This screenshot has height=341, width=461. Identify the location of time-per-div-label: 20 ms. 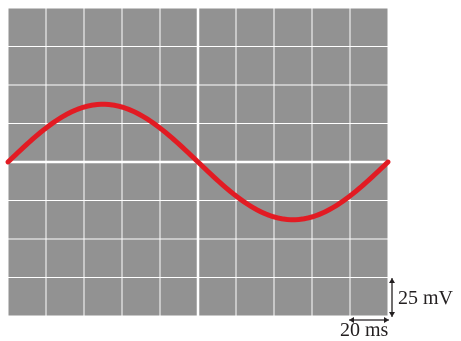
(364, 330).